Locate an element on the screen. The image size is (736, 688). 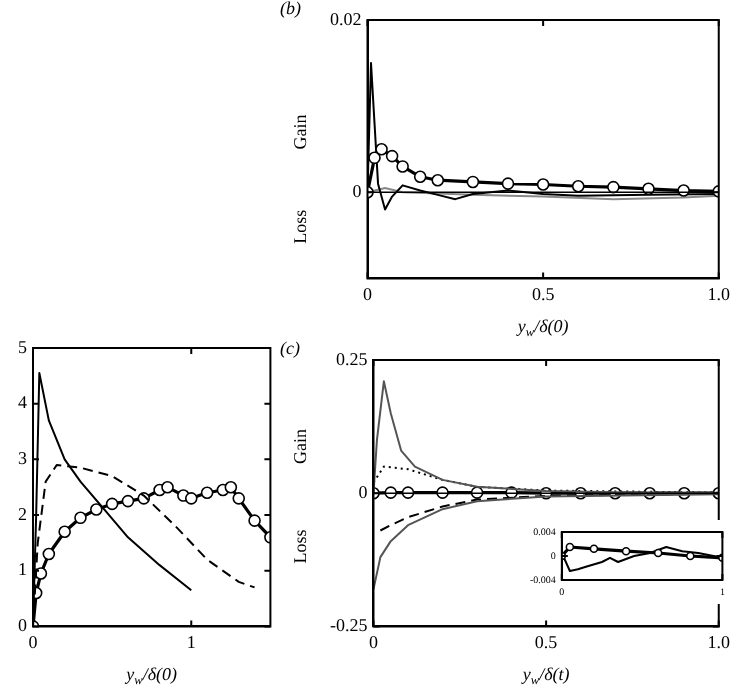
chart-title: (b) is located at coordinates (290, 9).